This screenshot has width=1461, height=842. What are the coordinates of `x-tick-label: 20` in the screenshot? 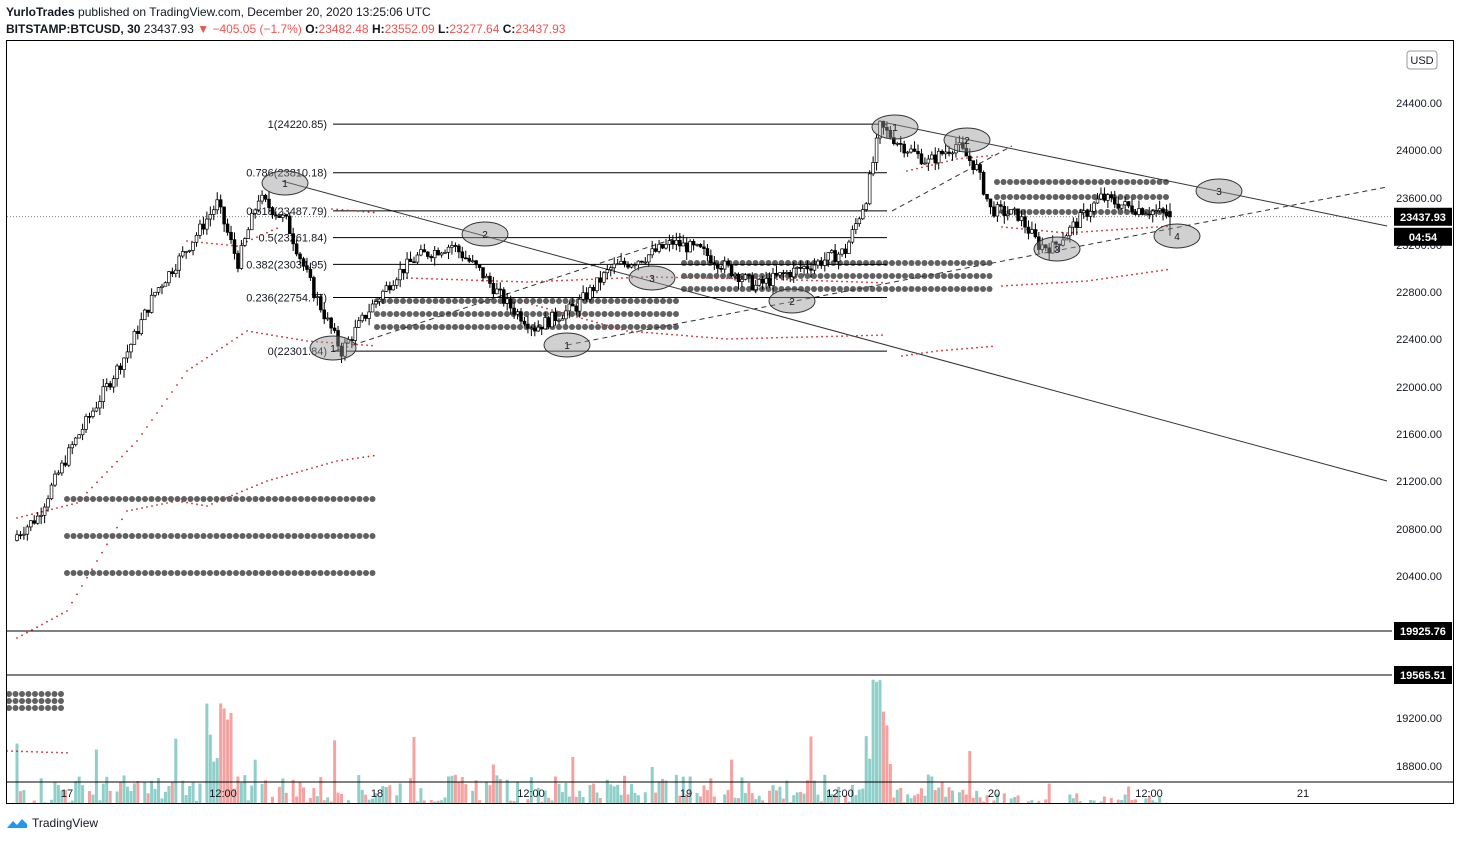 It's located at (994, 794).